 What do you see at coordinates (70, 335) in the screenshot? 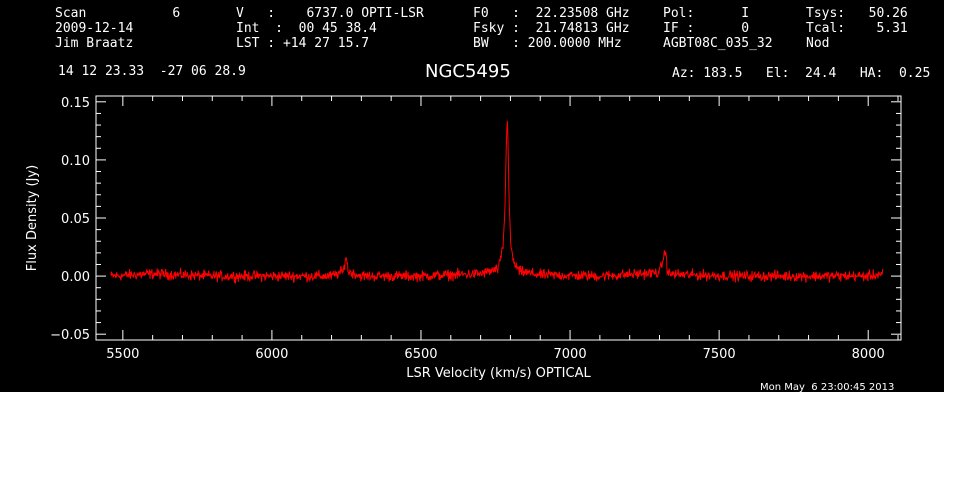
I see `y-tick-label: −0.05` at bounding box center [70, 335].